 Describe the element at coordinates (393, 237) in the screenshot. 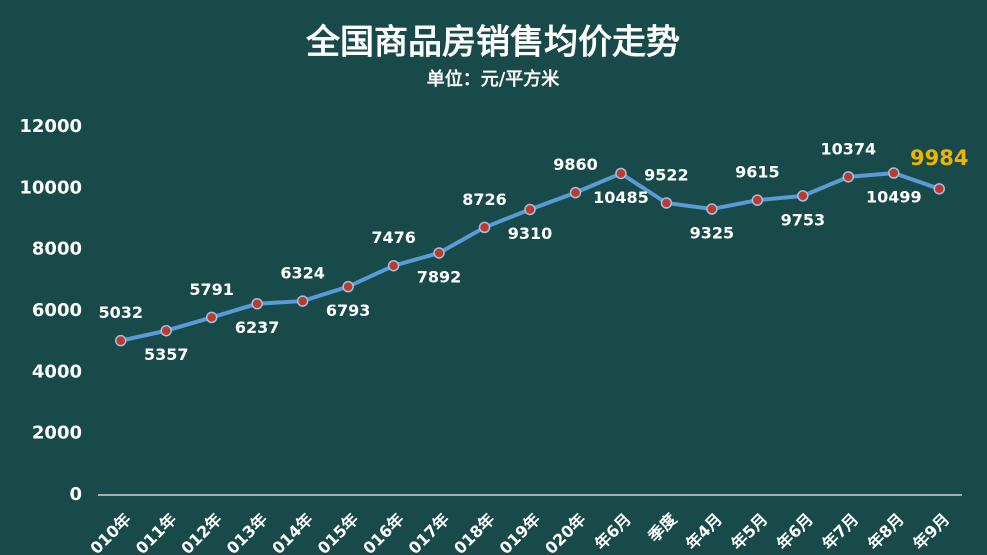

I see `data-label: 7476` at that location.